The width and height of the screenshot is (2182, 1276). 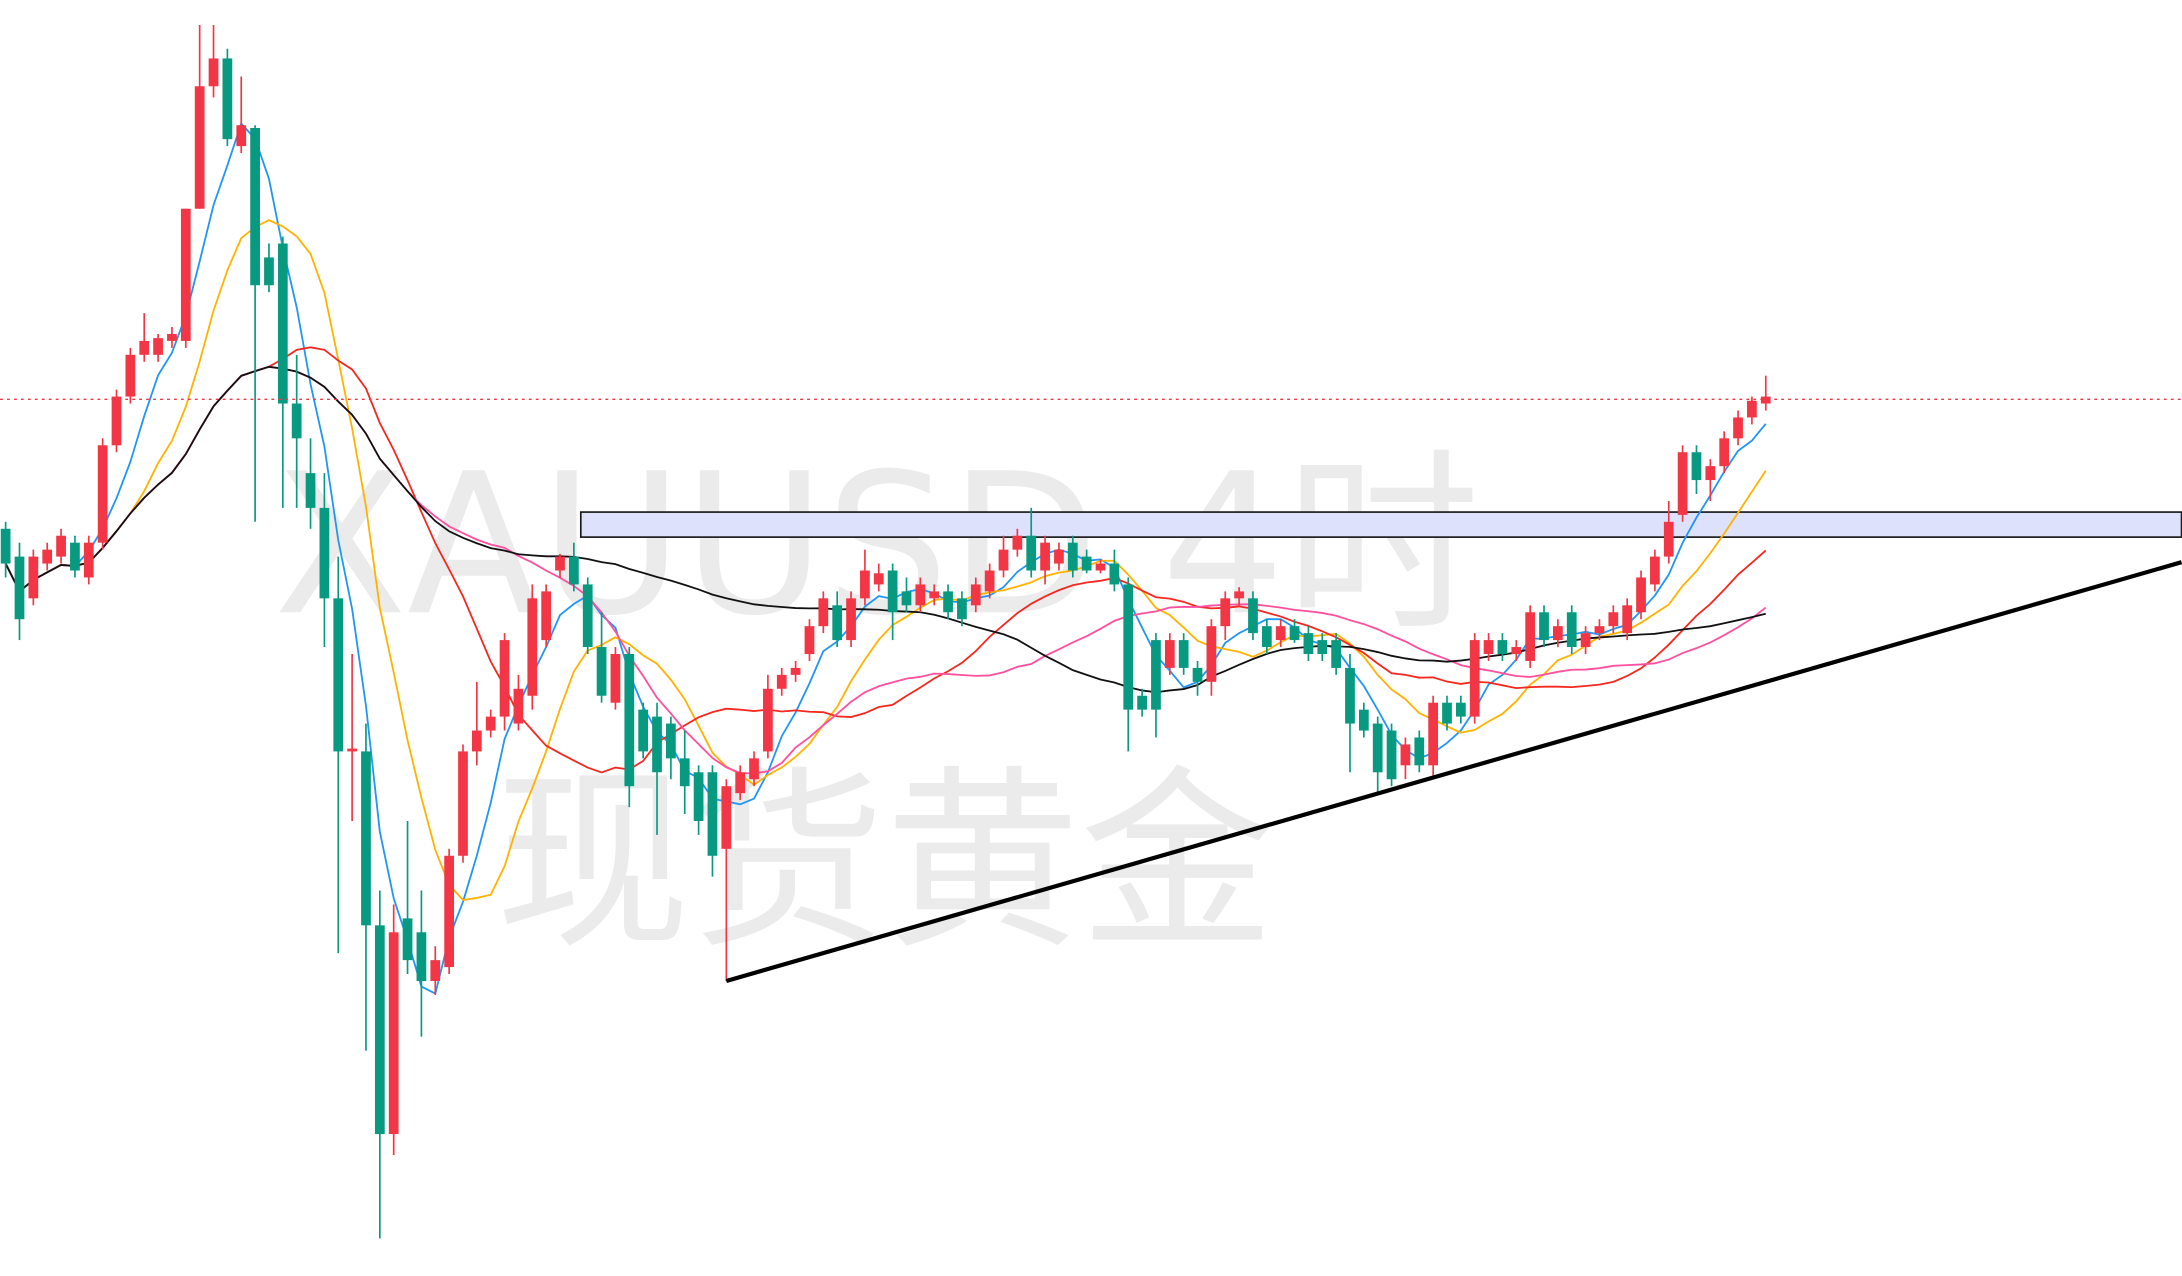 What do you see at coordinates (877, 544) in the screenshot?
I see `watermark-title: XAUUSD 4时` at bounding box center [877, 544].